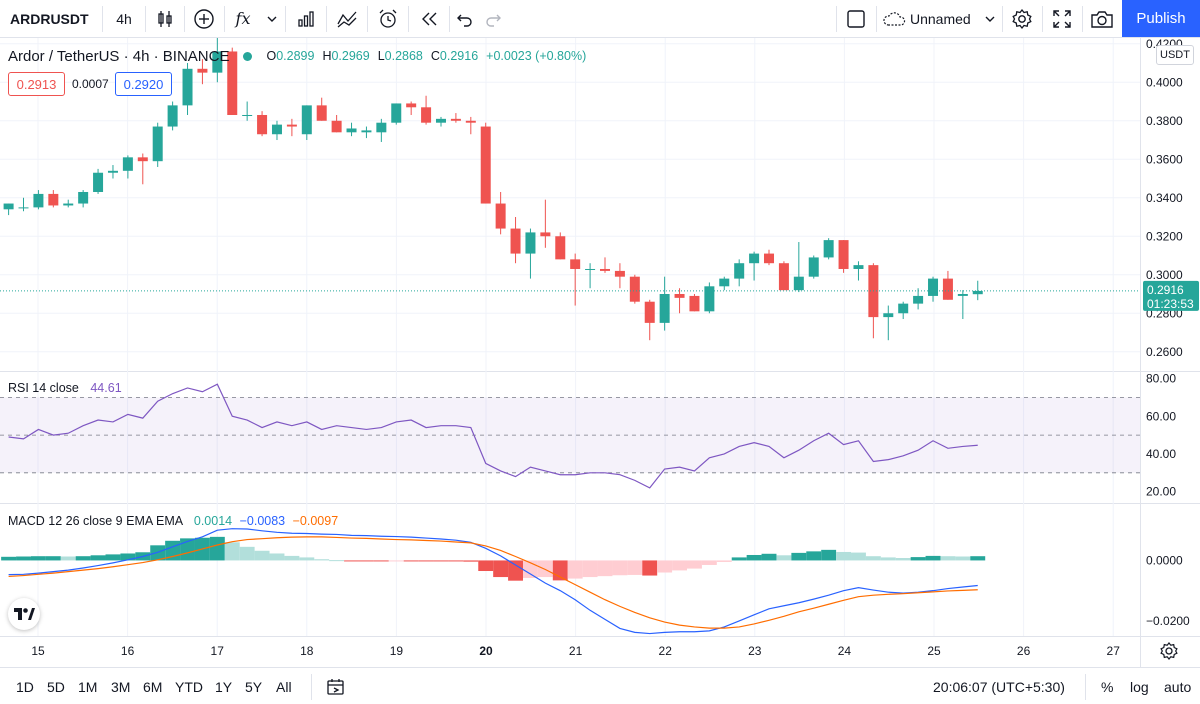 Image resolution: width=1200 pixels, height=704 pixels. I want to click on select-button, so click(856, 18).